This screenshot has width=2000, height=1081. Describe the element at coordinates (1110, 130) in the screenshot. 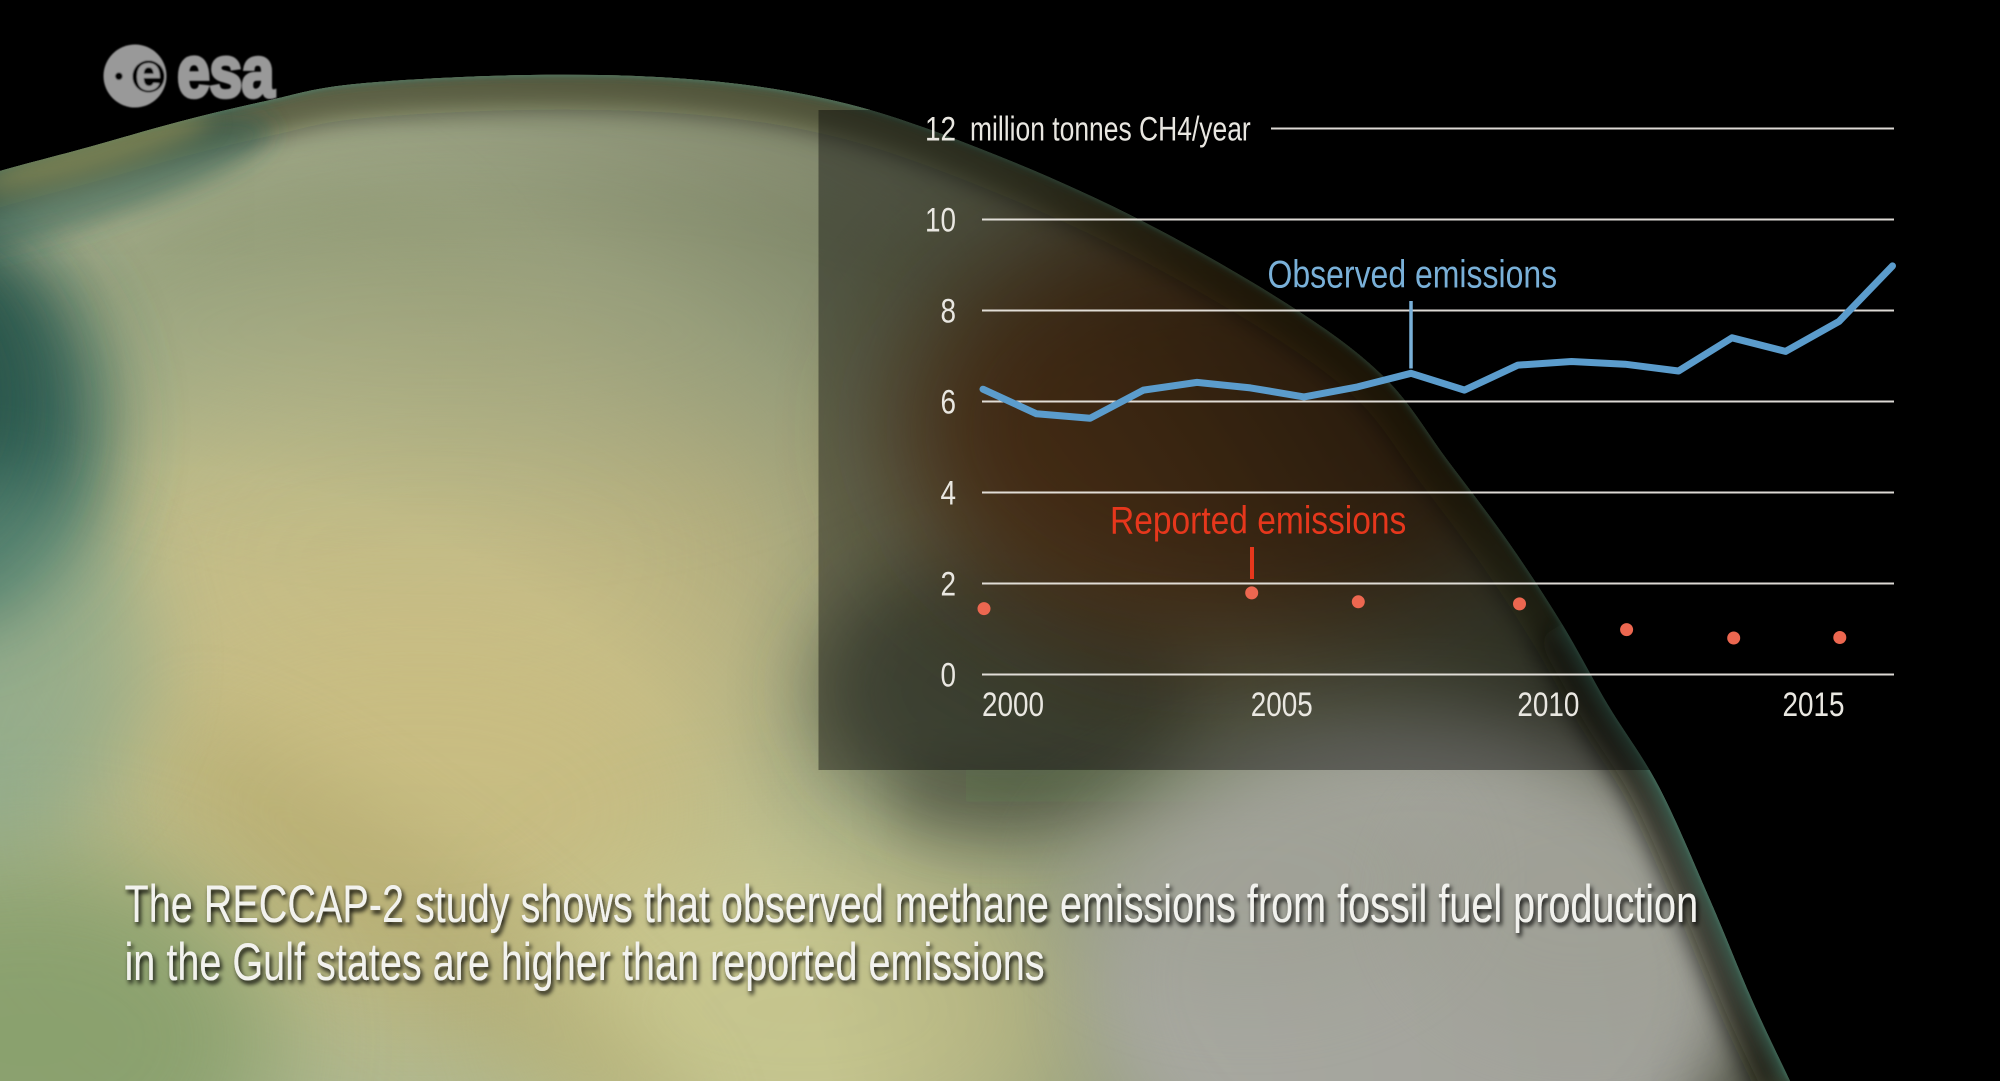

I see `svg-text: million tonnes CH4/year` at that location.